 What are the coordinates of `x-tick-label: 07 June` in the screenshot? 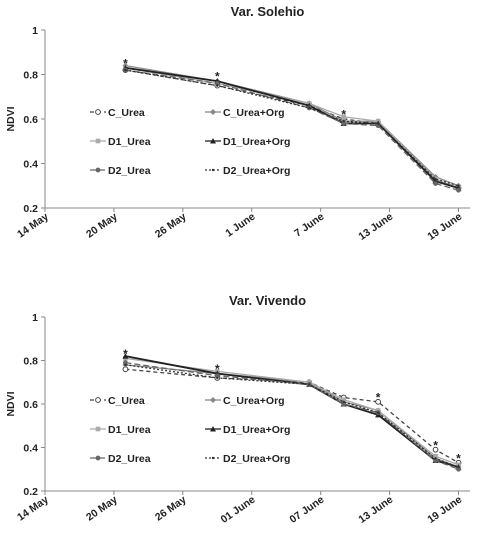 It's located at (306, 510).